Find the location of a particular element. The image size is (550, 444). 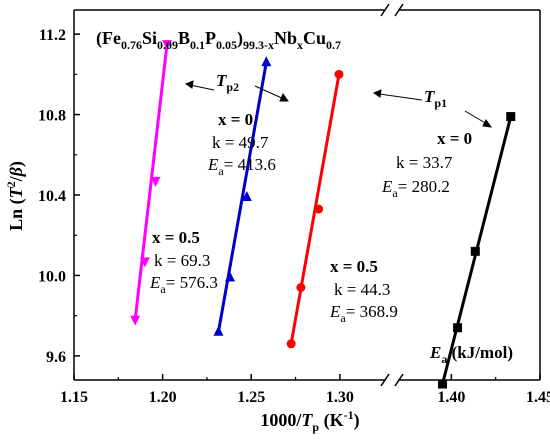

red-k-label: k = 44.3 is located at coordinates (362, 289).